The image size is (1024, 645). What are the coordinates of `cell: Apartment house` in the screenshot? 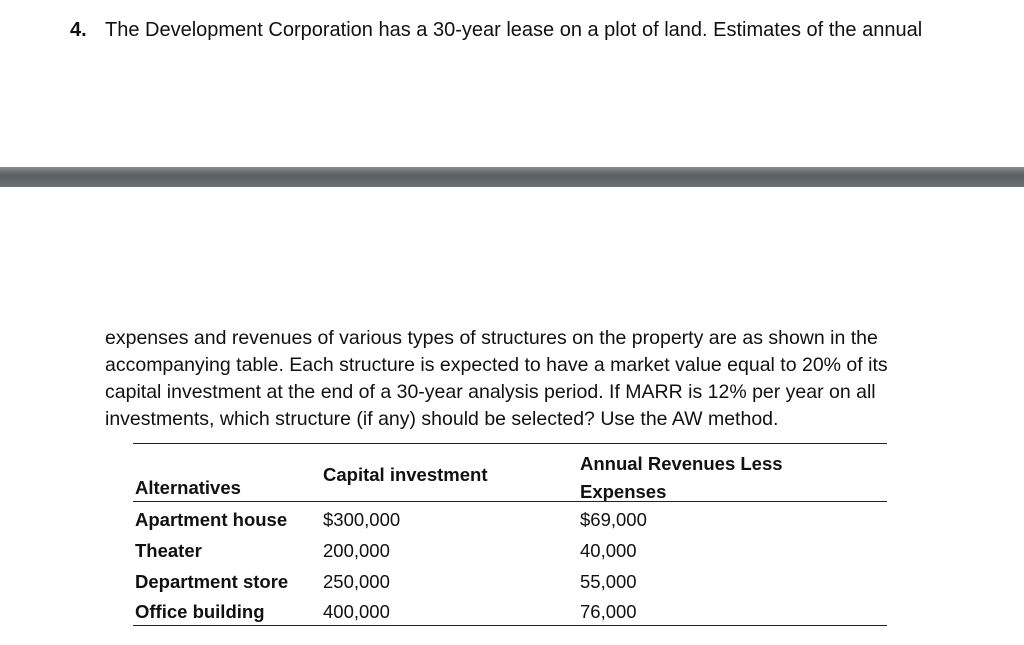 It's located at (211, 519).